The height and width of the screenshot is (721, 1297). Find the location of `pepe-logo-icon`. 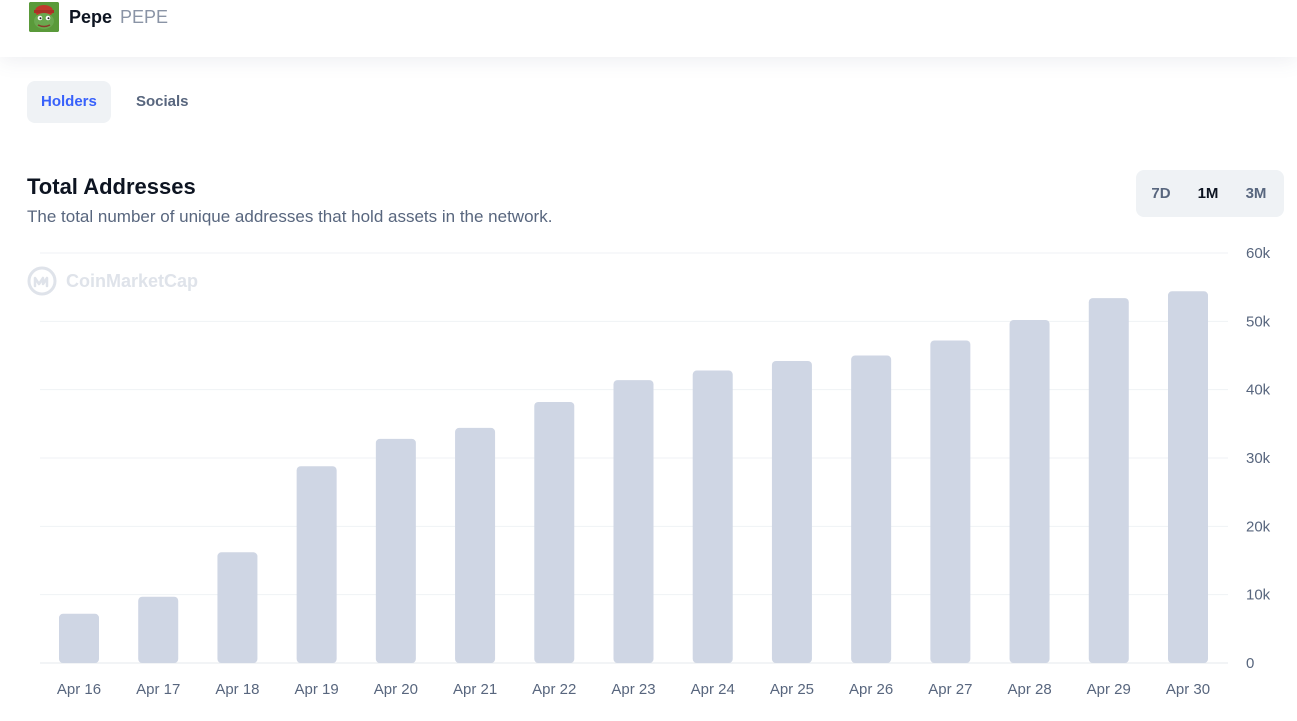

pepe-logo-icon is located at coordinates (44, 17).